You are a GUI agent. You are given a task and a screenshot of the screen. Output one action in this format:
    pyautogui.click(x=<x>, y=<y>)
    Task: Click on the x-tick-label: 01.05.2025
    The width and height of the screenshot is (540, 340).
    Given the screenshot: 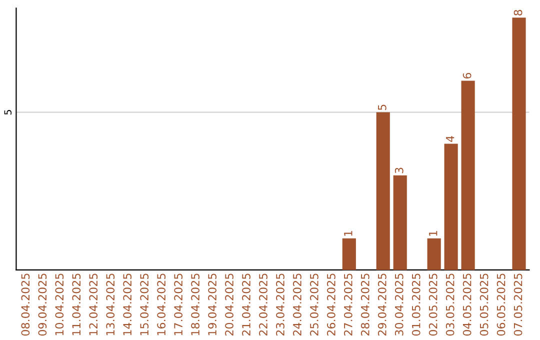 What is the action you would take?
    pyautogui.click(x=416, y=305)
    